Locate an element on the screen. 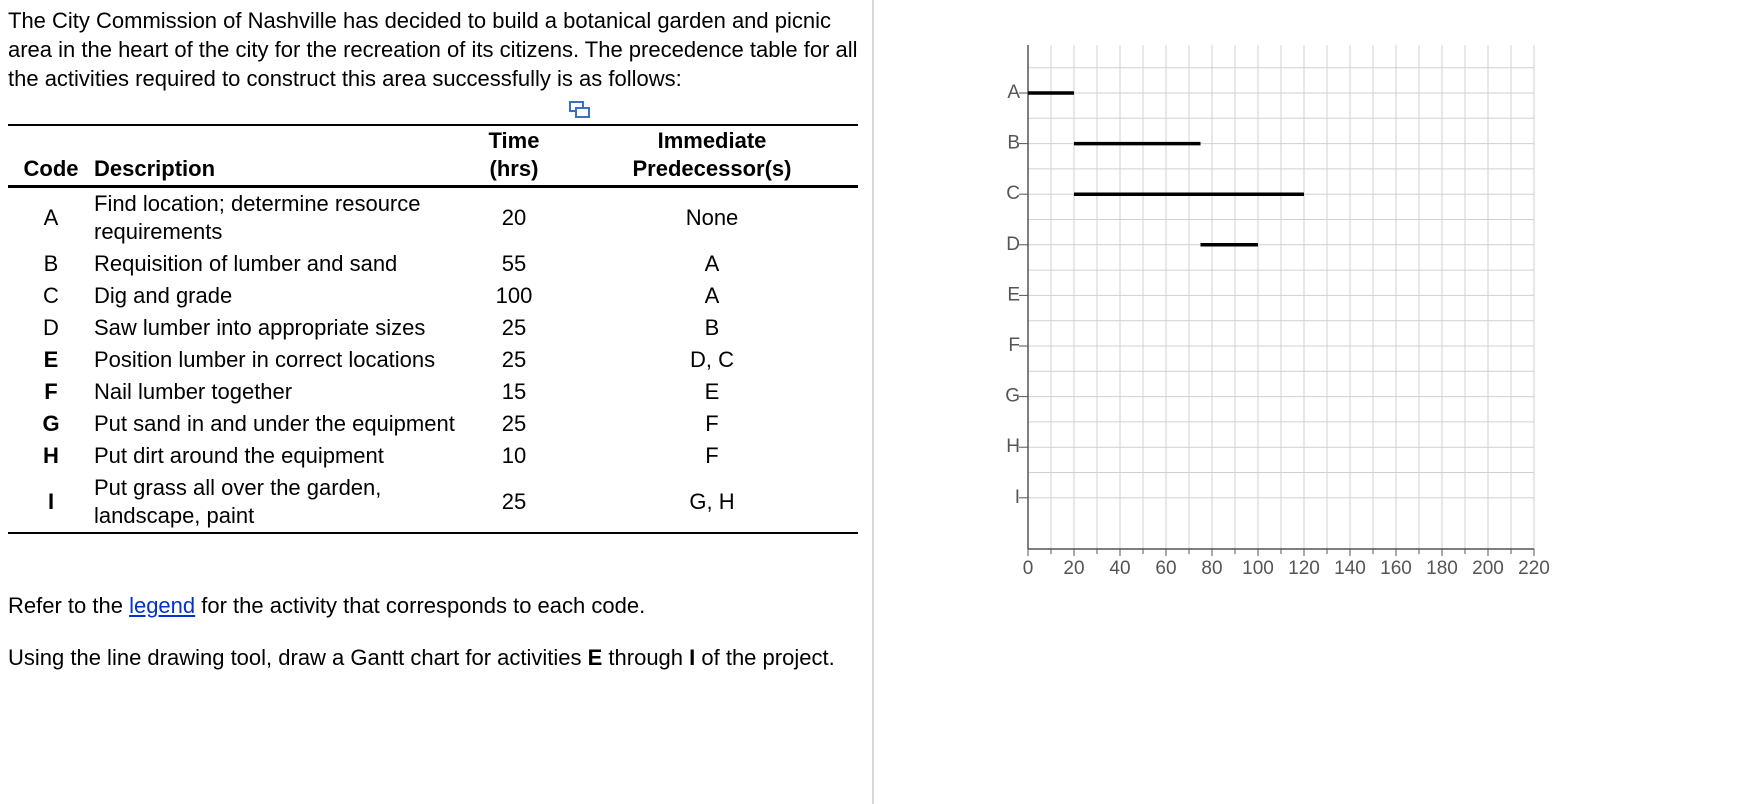 Image resolution: width=1748 pixels, height=804 pixels. x-tick-label: 60 is located at coordinates (1165, 568).